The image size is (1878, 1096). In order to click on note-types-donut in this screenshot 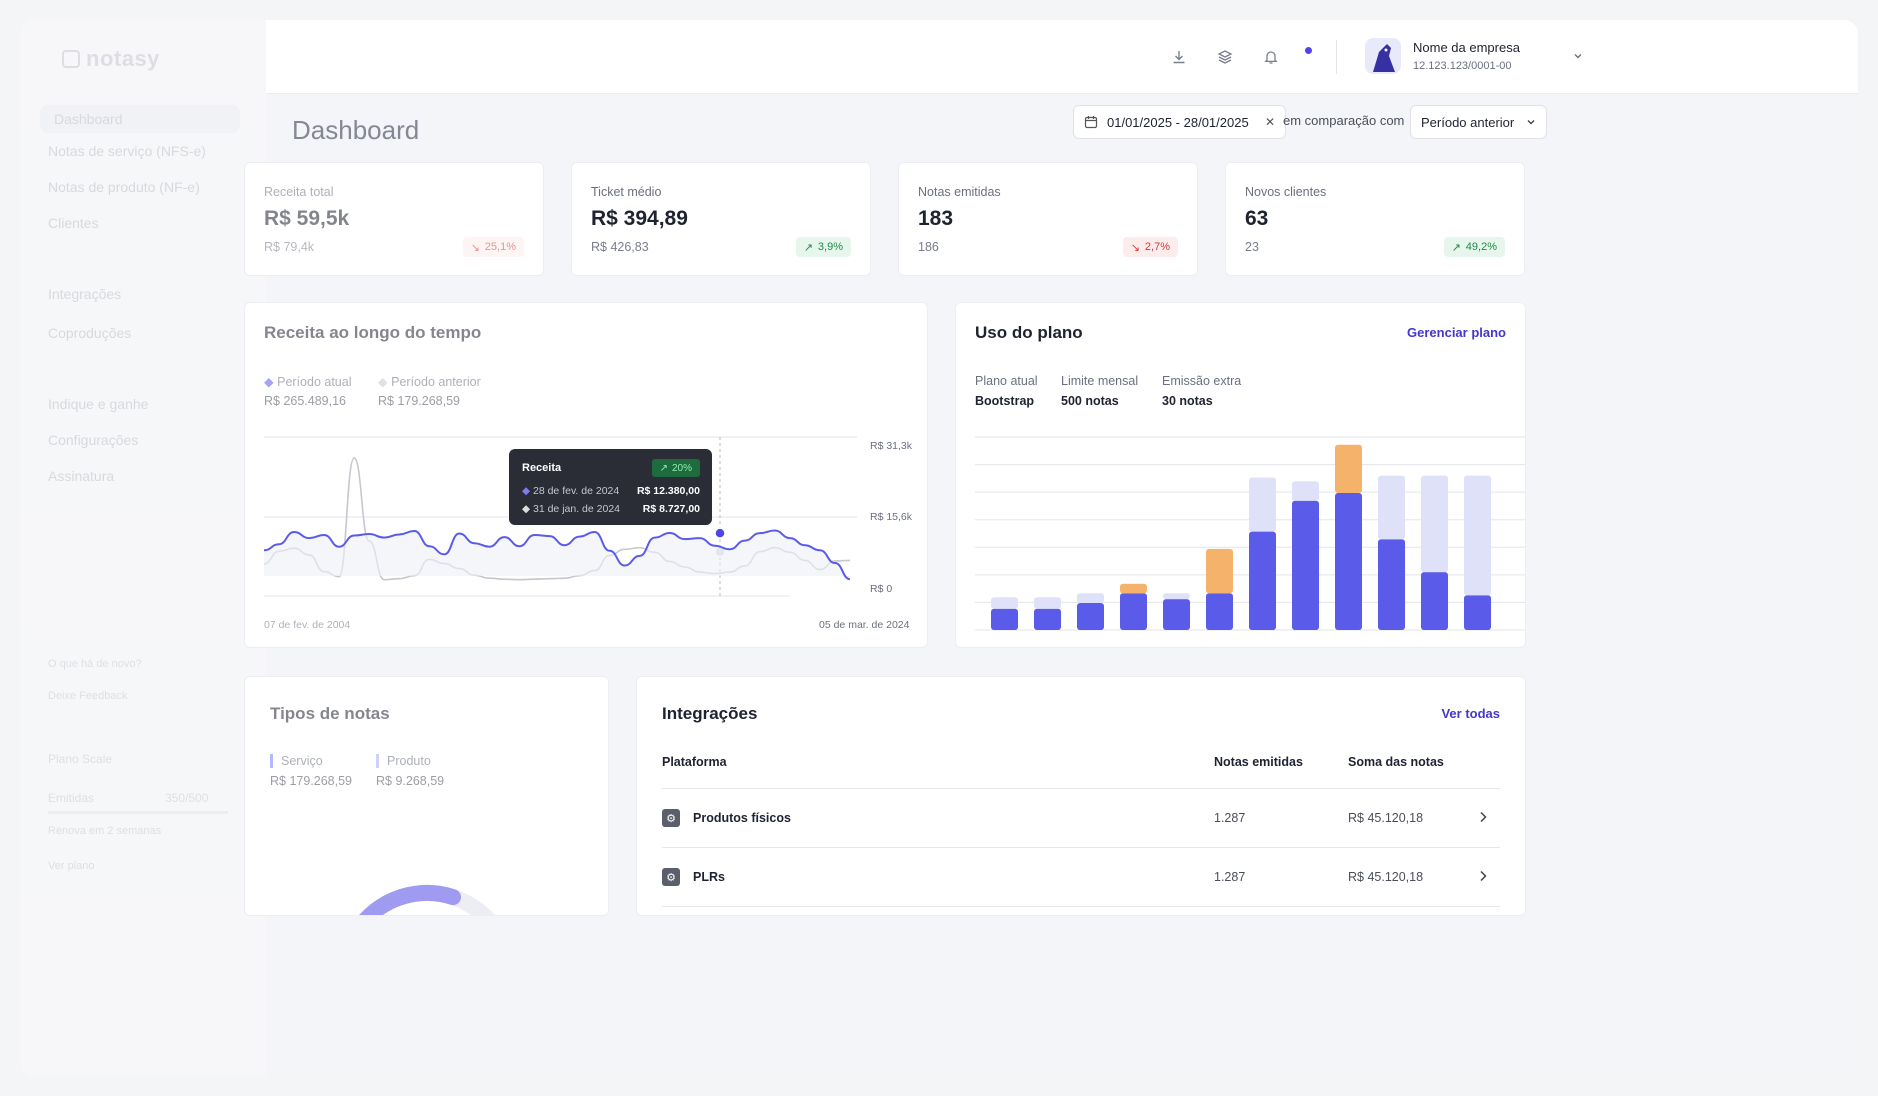, I will do `click(427, 796)`.